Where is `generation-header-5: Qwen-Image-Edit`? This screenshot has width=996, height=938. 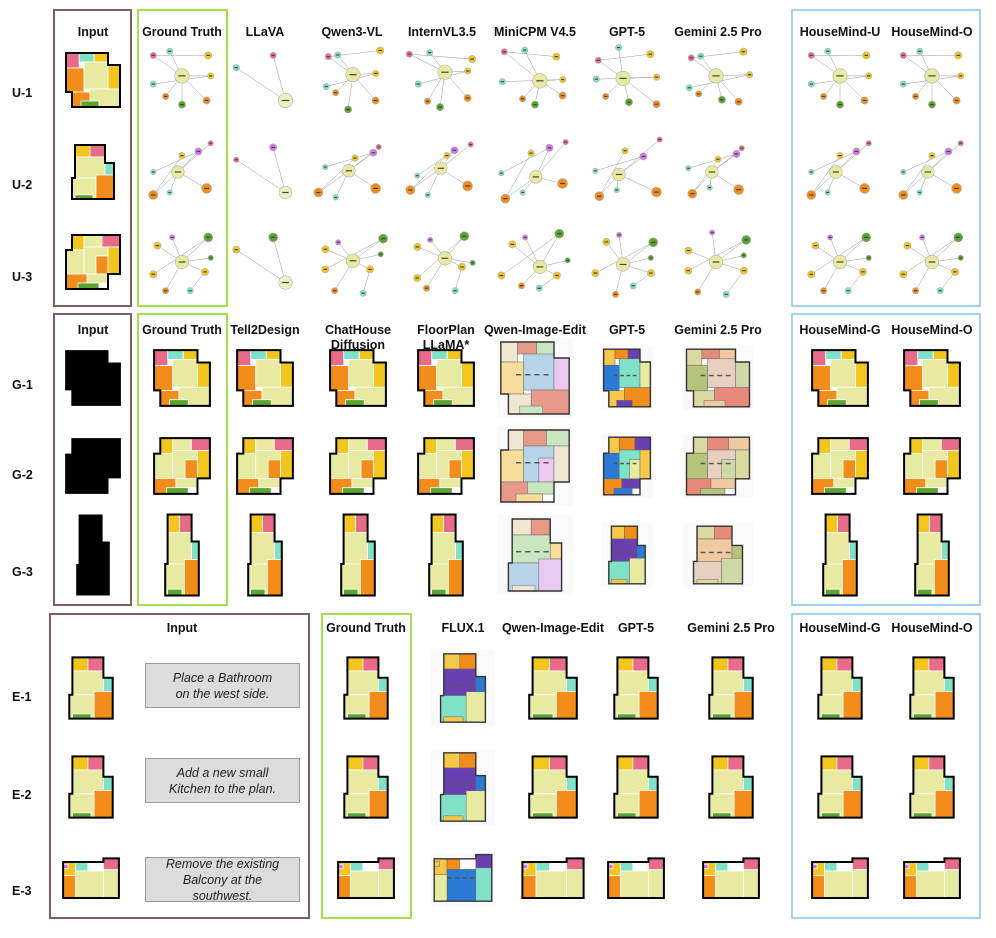
generation-header-5: Qwen-Image-Edit is located at coordinates (535, 330).